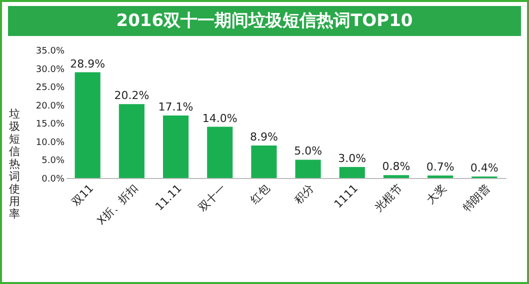 The image size is (529, 284). I want to click on x-tick-label: 双十一, so click(212, 198).